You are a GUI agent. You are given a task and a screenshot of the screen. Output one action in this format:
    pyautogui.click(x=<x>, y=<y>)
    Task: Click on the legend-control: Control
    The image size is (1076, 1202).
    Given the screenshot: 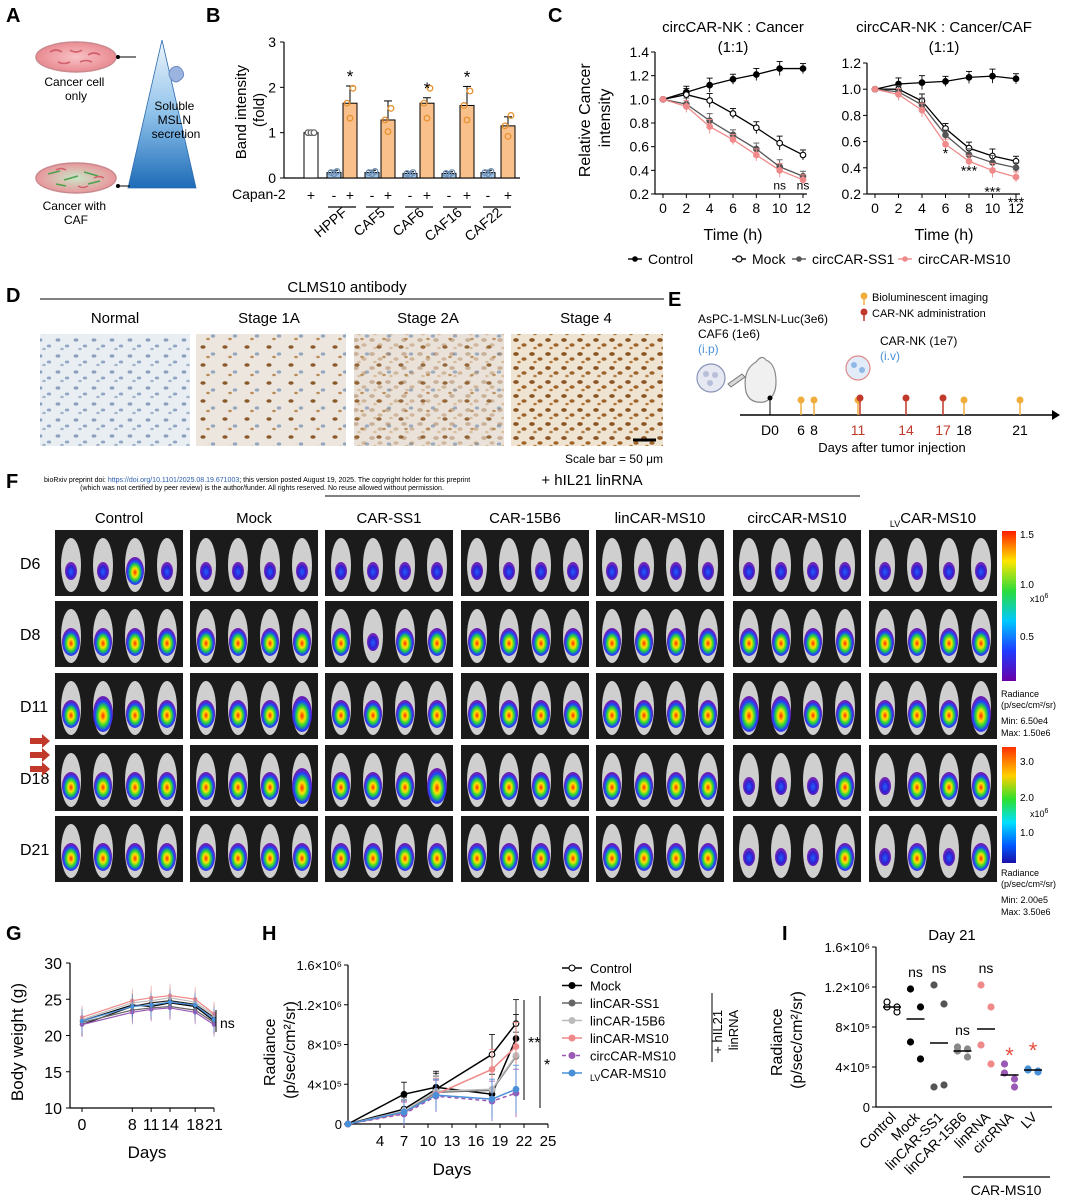 What is the action you would take?
    pyautogui.click(x=670, y=259)
    